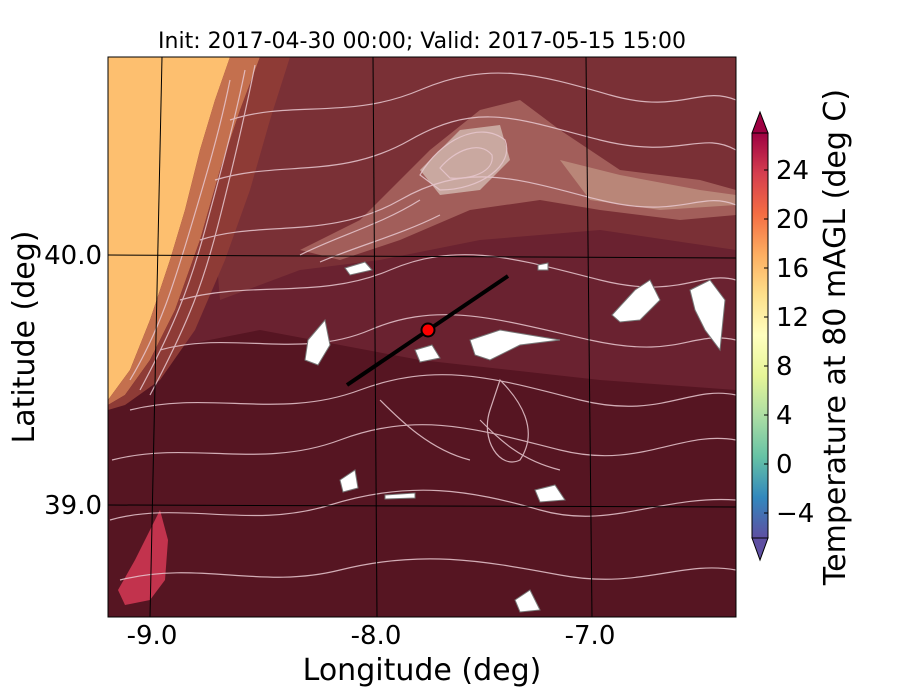 The height and width of the screenshot is (700, 900). Describe the element at coordinates (169, 228) in the screenshot. I see `coastal-warm-strip` at that location.